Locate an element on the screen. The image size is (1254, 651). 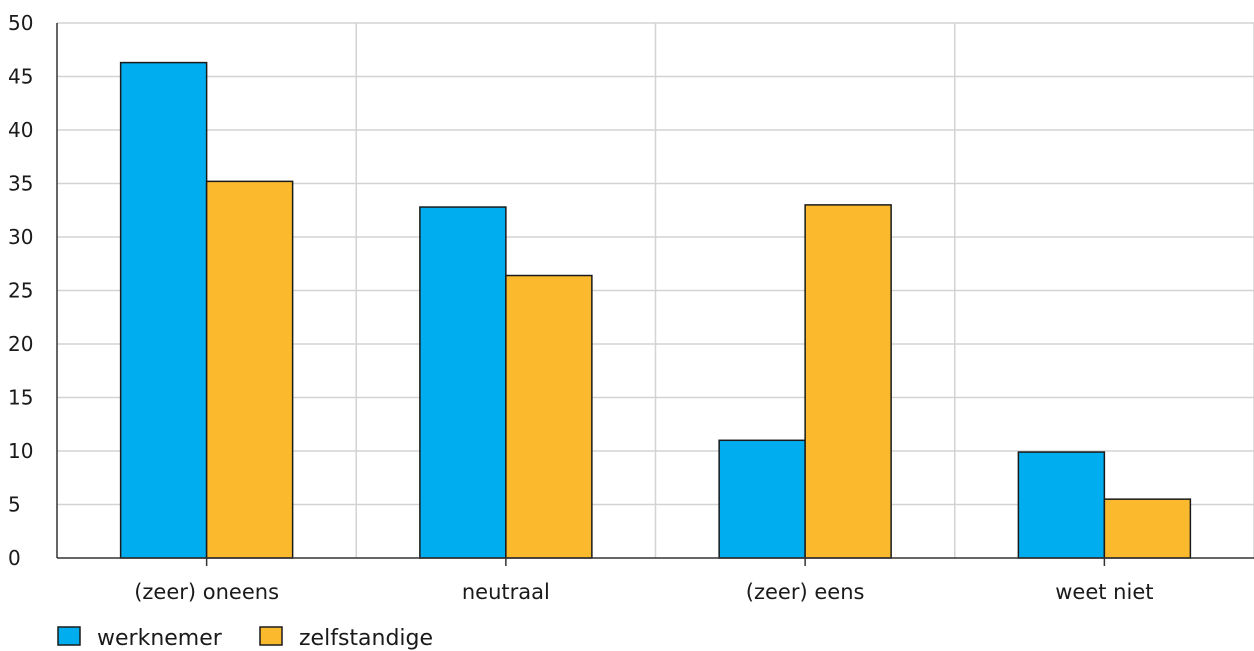
x-category-label: weet niet is located at coordinates (1104, 592).